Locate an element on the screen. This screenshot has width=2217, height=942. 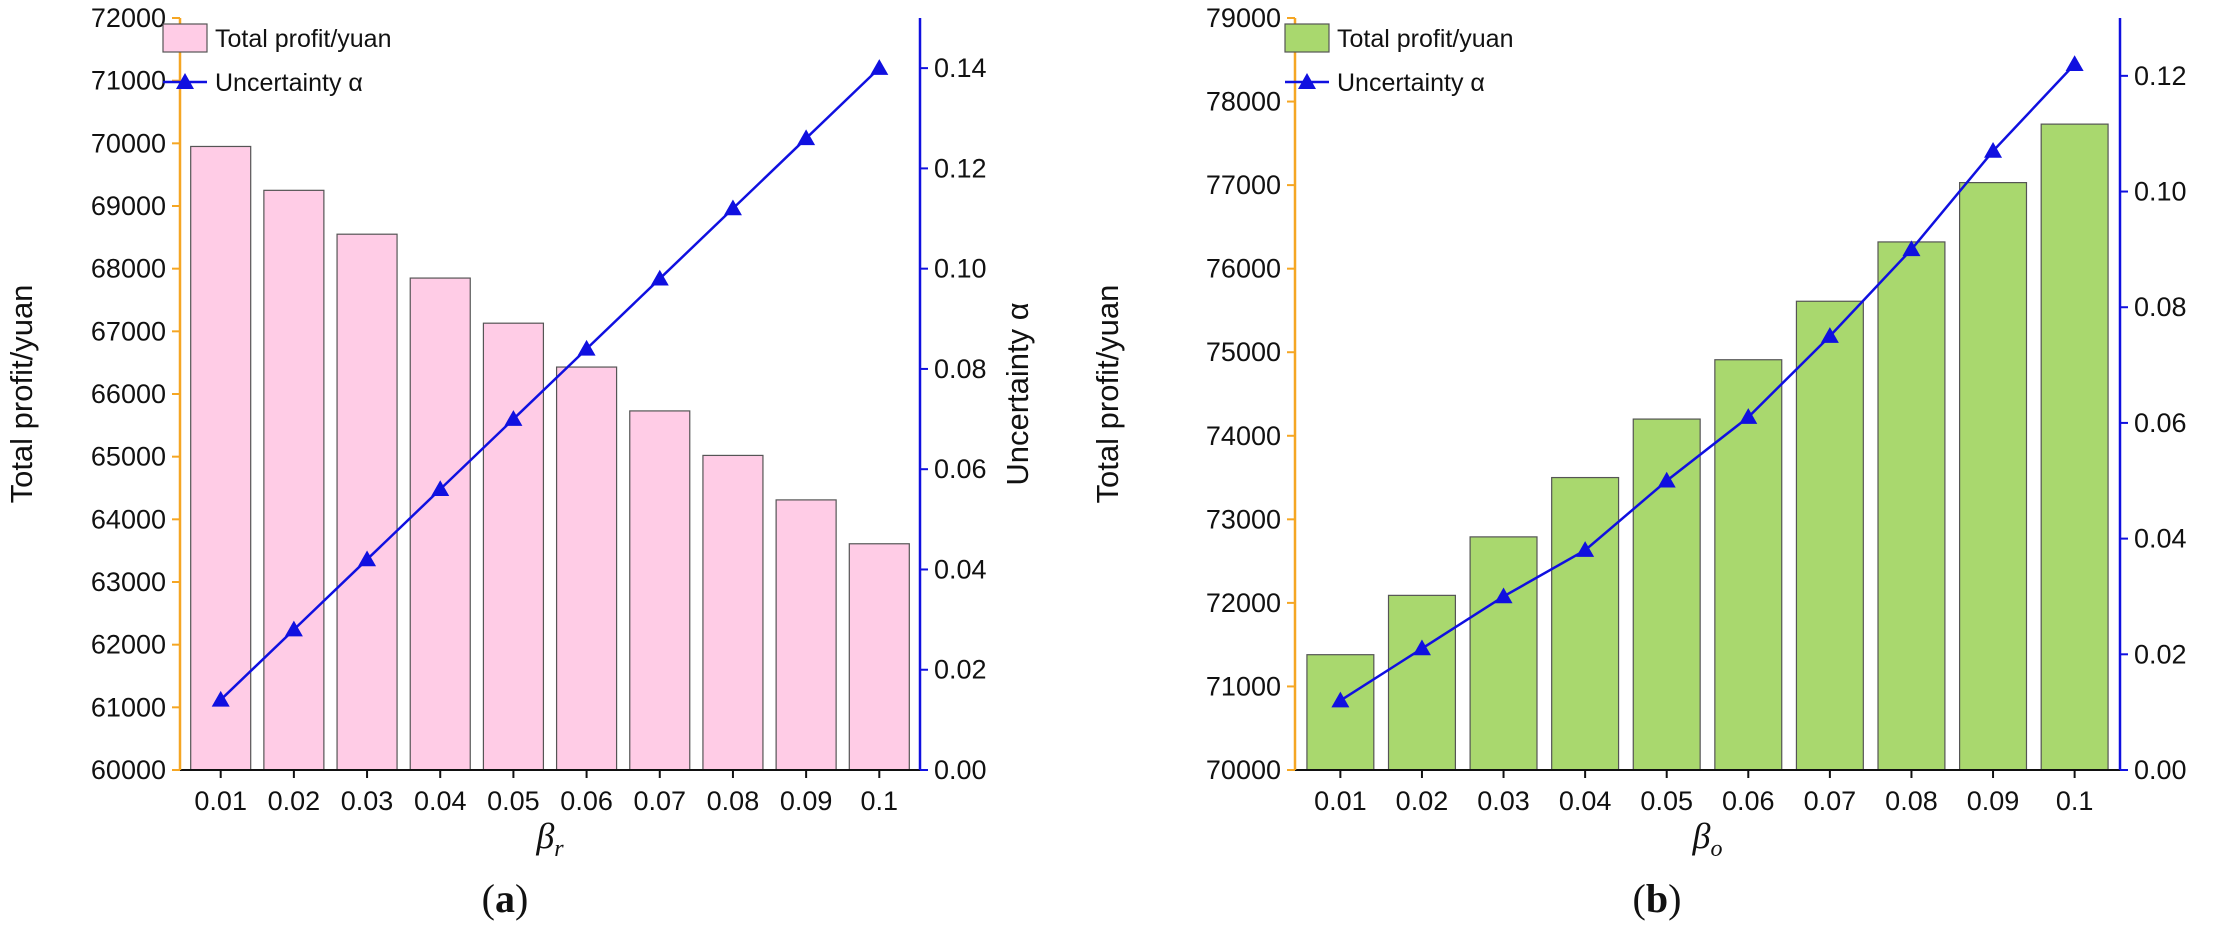
uncertainty-point-0.06 is located at coordinates (1748, 416).